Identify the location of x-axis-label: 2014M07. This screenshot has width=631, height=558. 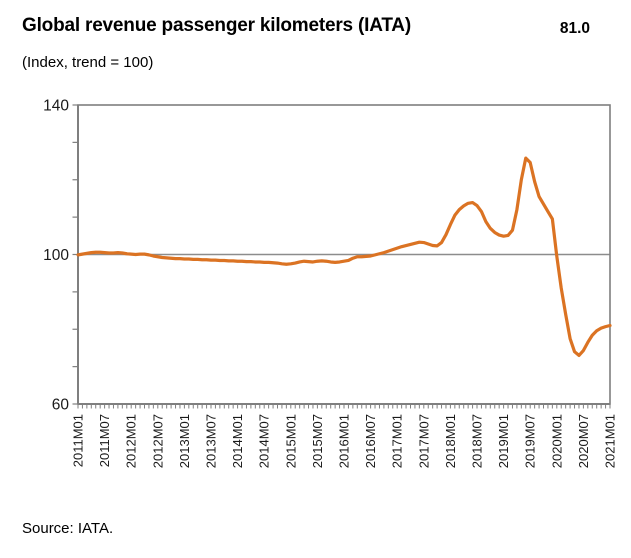
(264, 441).